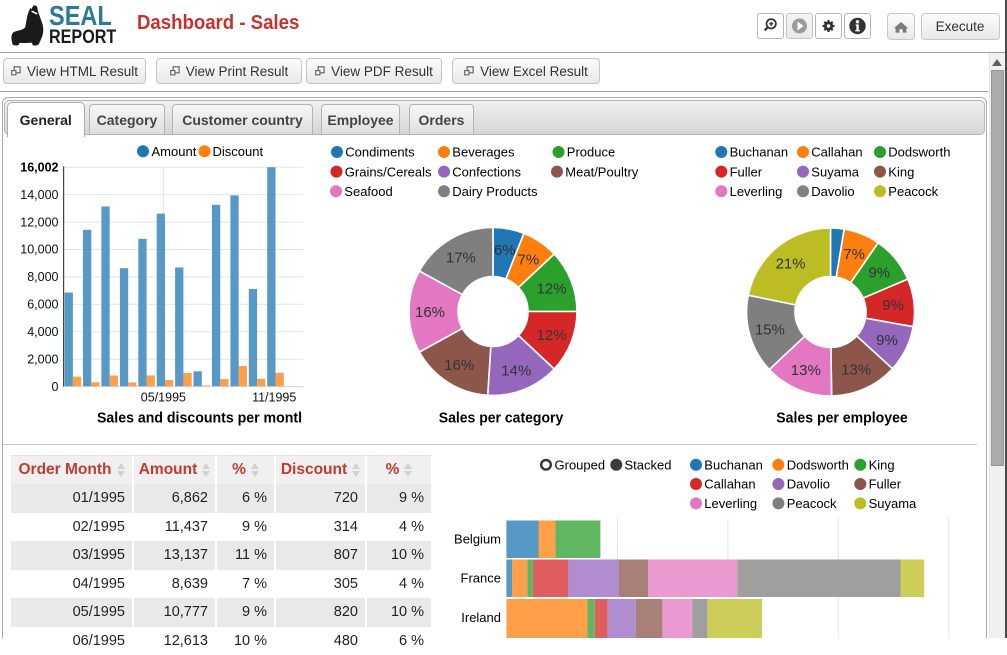  Describe the element at coordinates (483, 152) in the screenshot. I see `svg-text: Beverages` at that location.